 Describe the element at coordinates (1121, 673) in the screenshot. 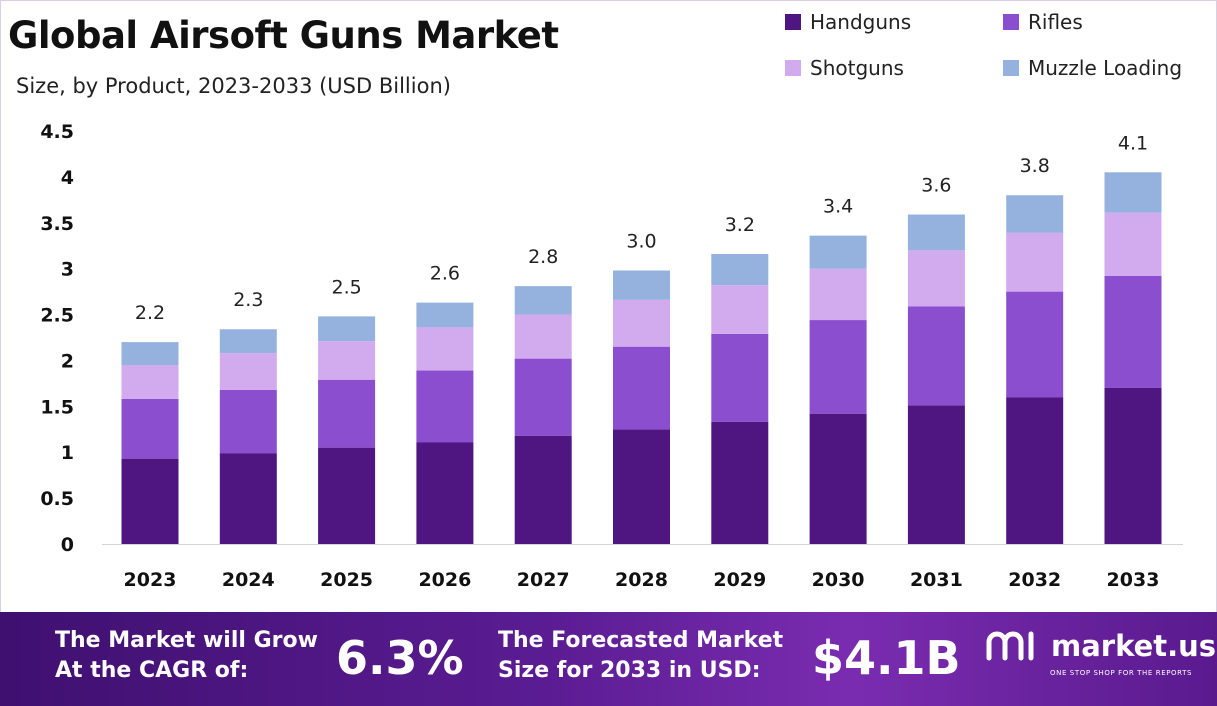

I see `marketus-tagline: ONE STOP SHOP FOR THE REPORTS` at that location.